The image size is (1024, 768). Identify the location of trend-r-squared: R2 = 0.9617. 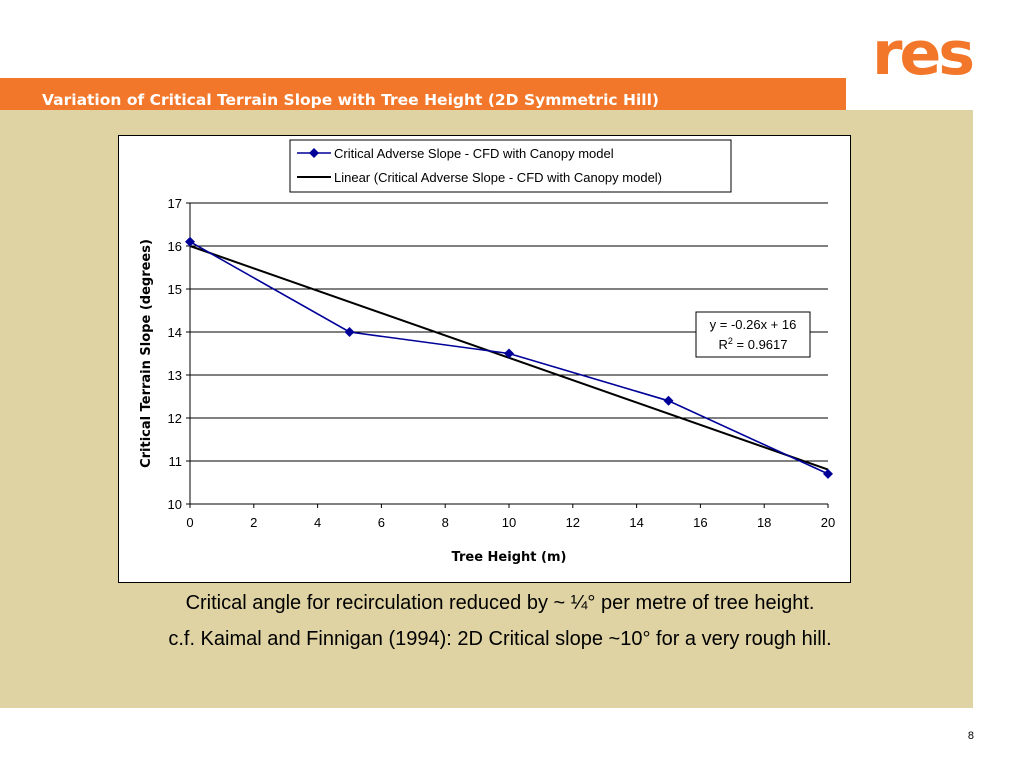
(753, 344).